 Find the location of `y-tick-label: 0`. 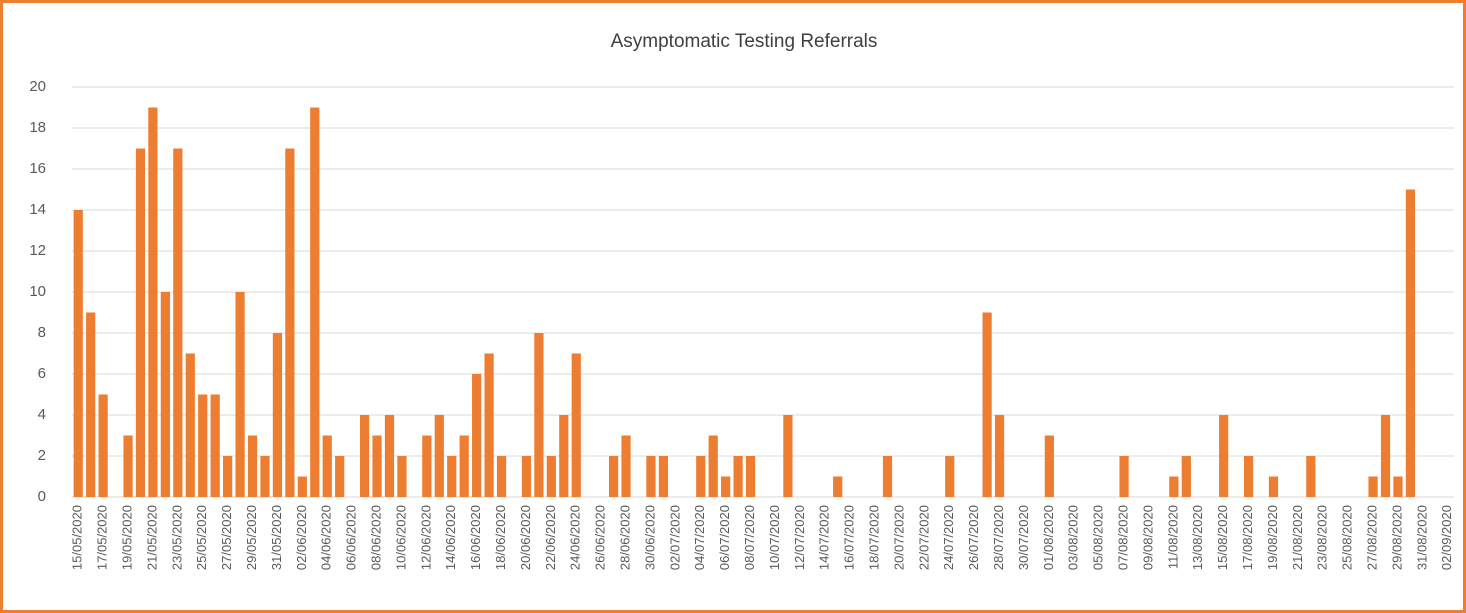

y-tick-label: 0 is located at coordinates (42, 496).